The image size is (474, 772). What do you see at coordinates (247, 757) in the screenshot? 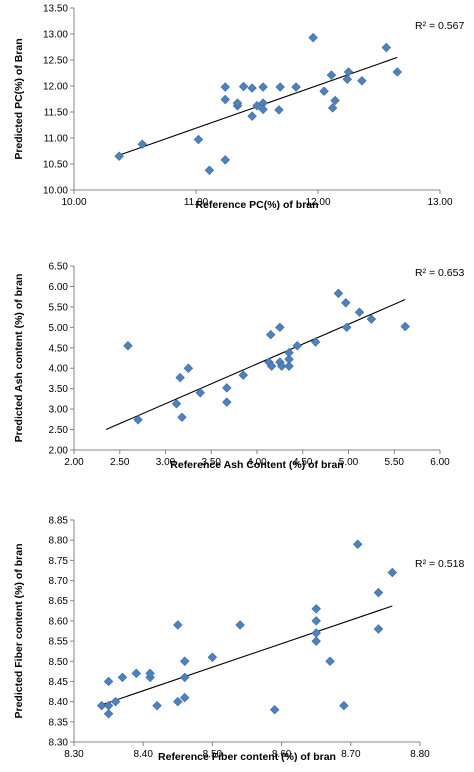
I see `chart-3-x-axis-title: Reference Fiber content (%) of bran` at bounding box center [247, 757].